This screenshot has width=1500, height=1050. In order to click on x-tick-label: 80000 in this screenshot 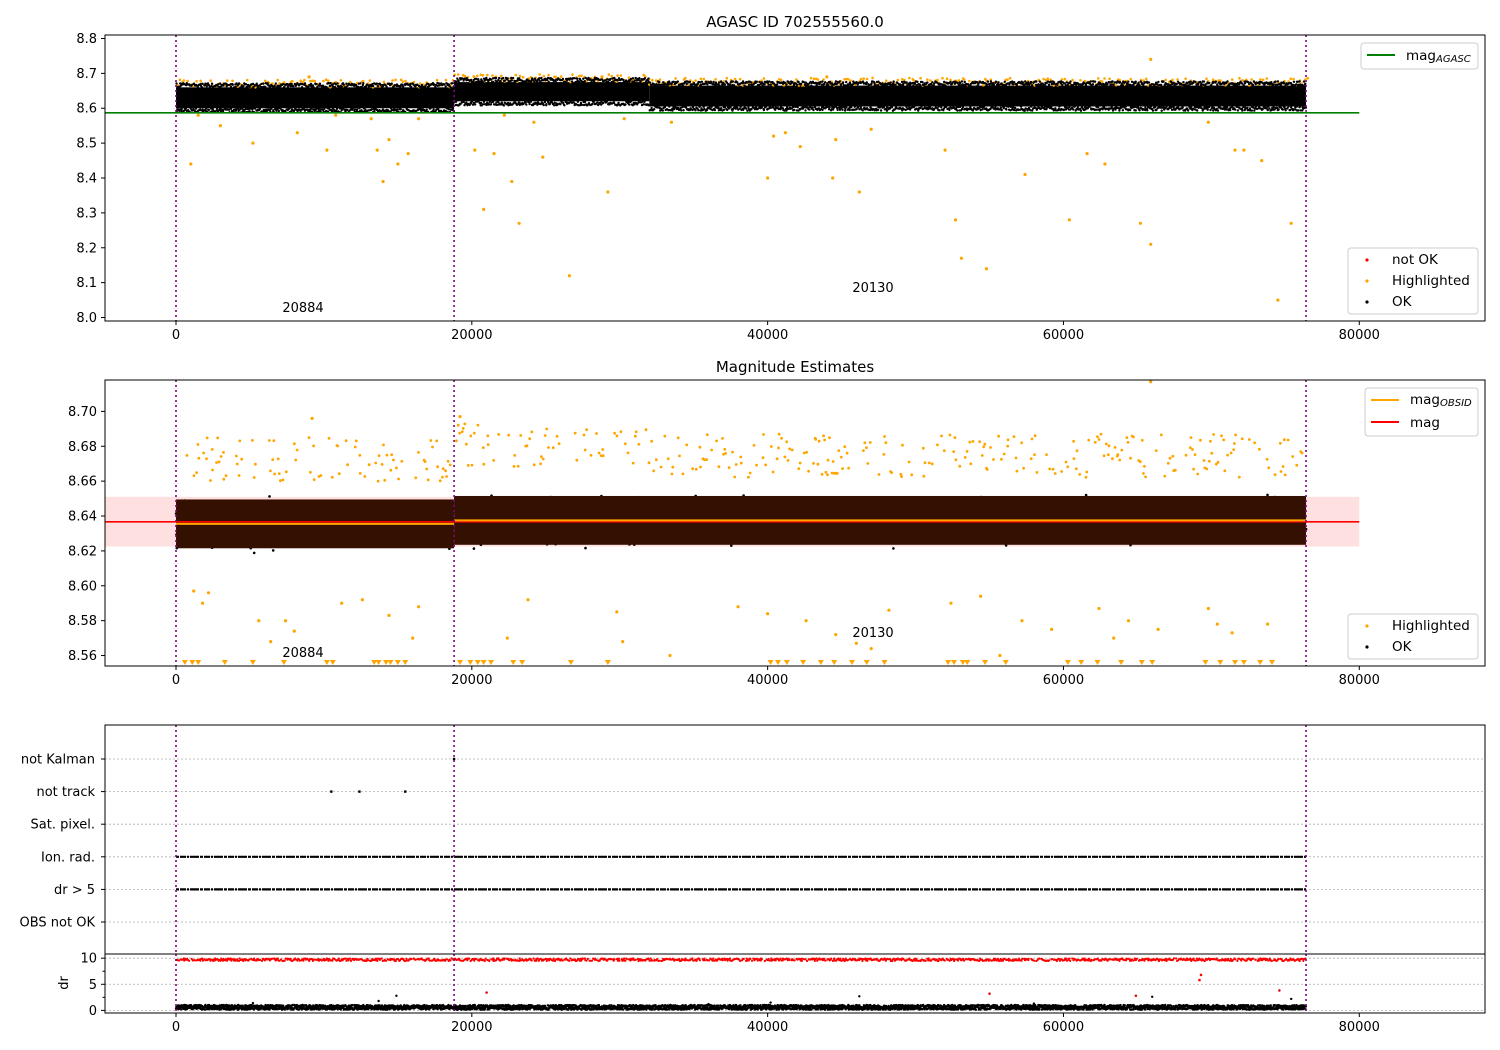, I will do `click(1359, 680)`.